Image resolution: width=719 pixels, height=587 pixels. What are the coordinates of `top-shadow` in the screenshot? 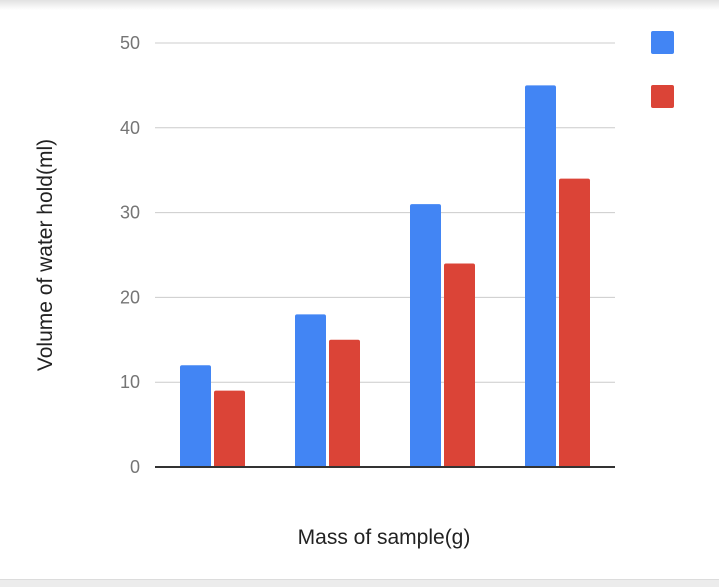 It's located at (359, 5).